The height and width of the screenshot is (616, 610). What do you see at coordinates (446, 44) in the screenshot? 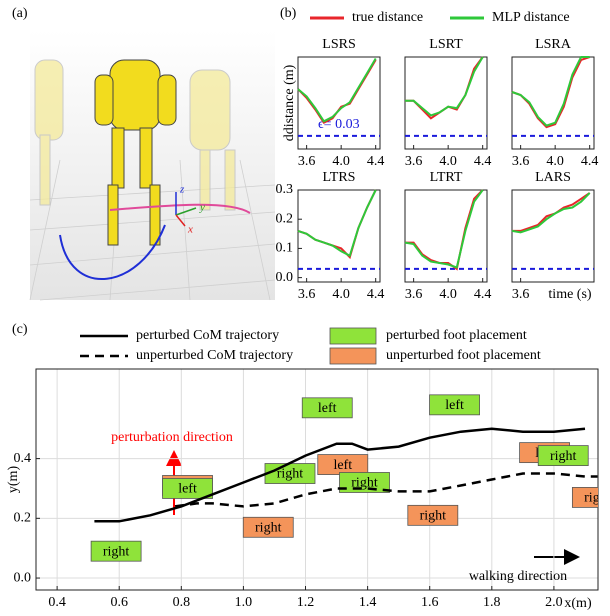
I see `chart-title: LSRT` at bounding box center [446, 44].